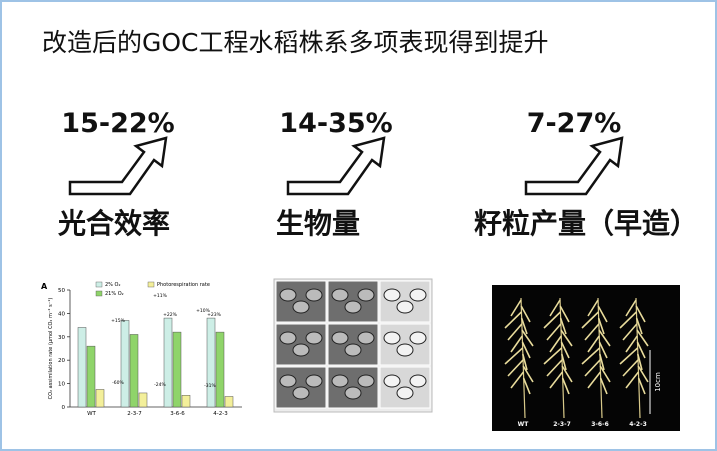 This screenshot has width=717, height=451. I want to click on y-tick-label: 0, so click(64, 408).